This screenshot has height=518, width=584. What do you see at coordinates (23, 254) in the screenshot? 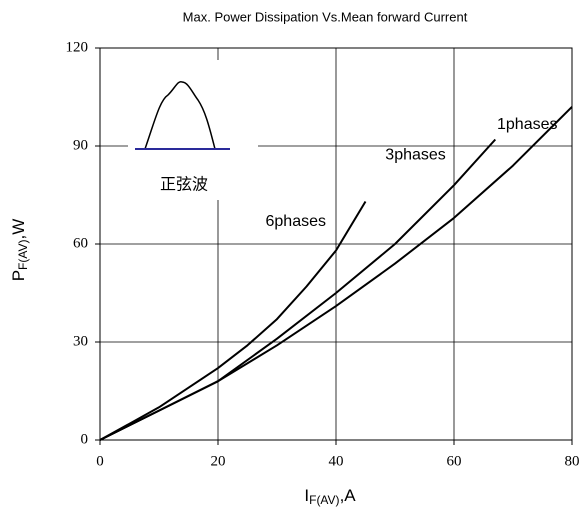
I see `y-label-sub: F(AV)` at bounding box center [23, 254].